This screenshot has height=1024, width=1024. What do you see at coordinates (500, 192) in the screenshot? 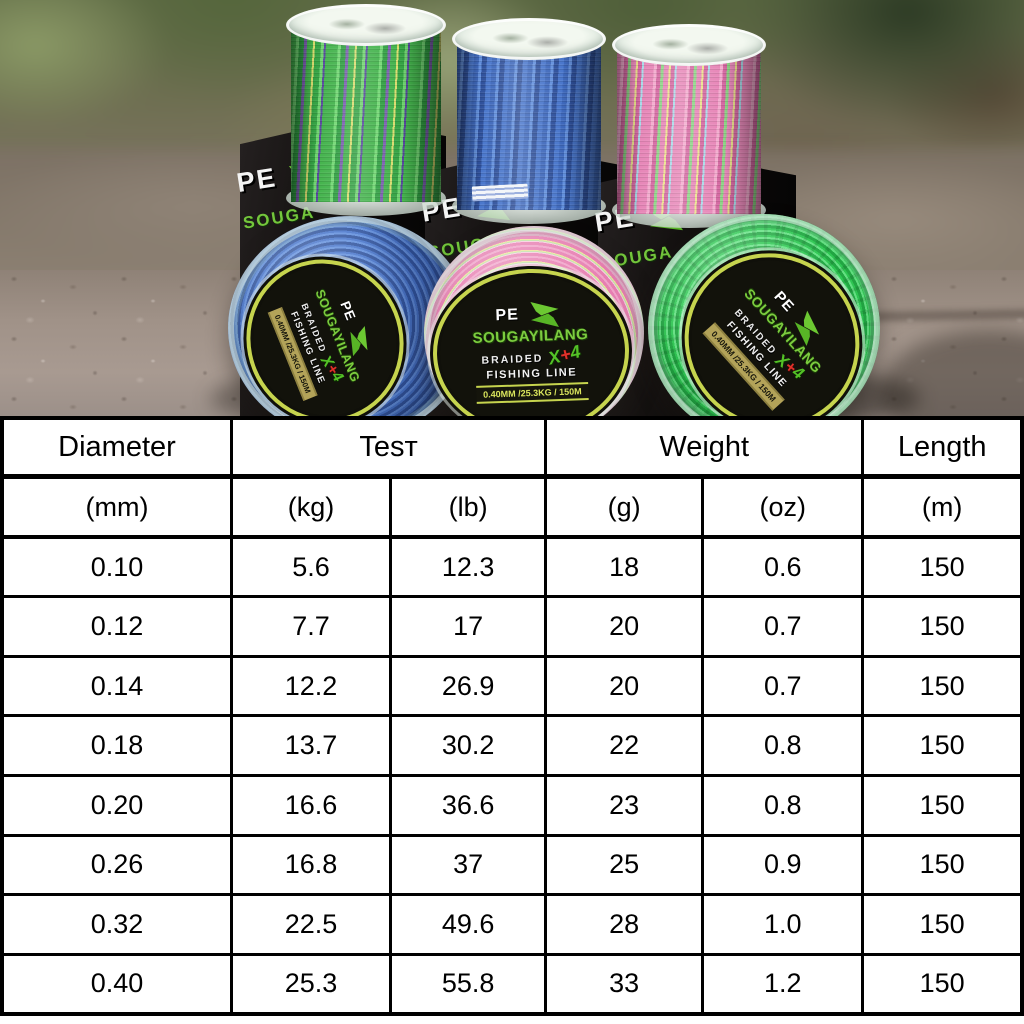
I see `size-sticker` at bounding box center [500, 192].